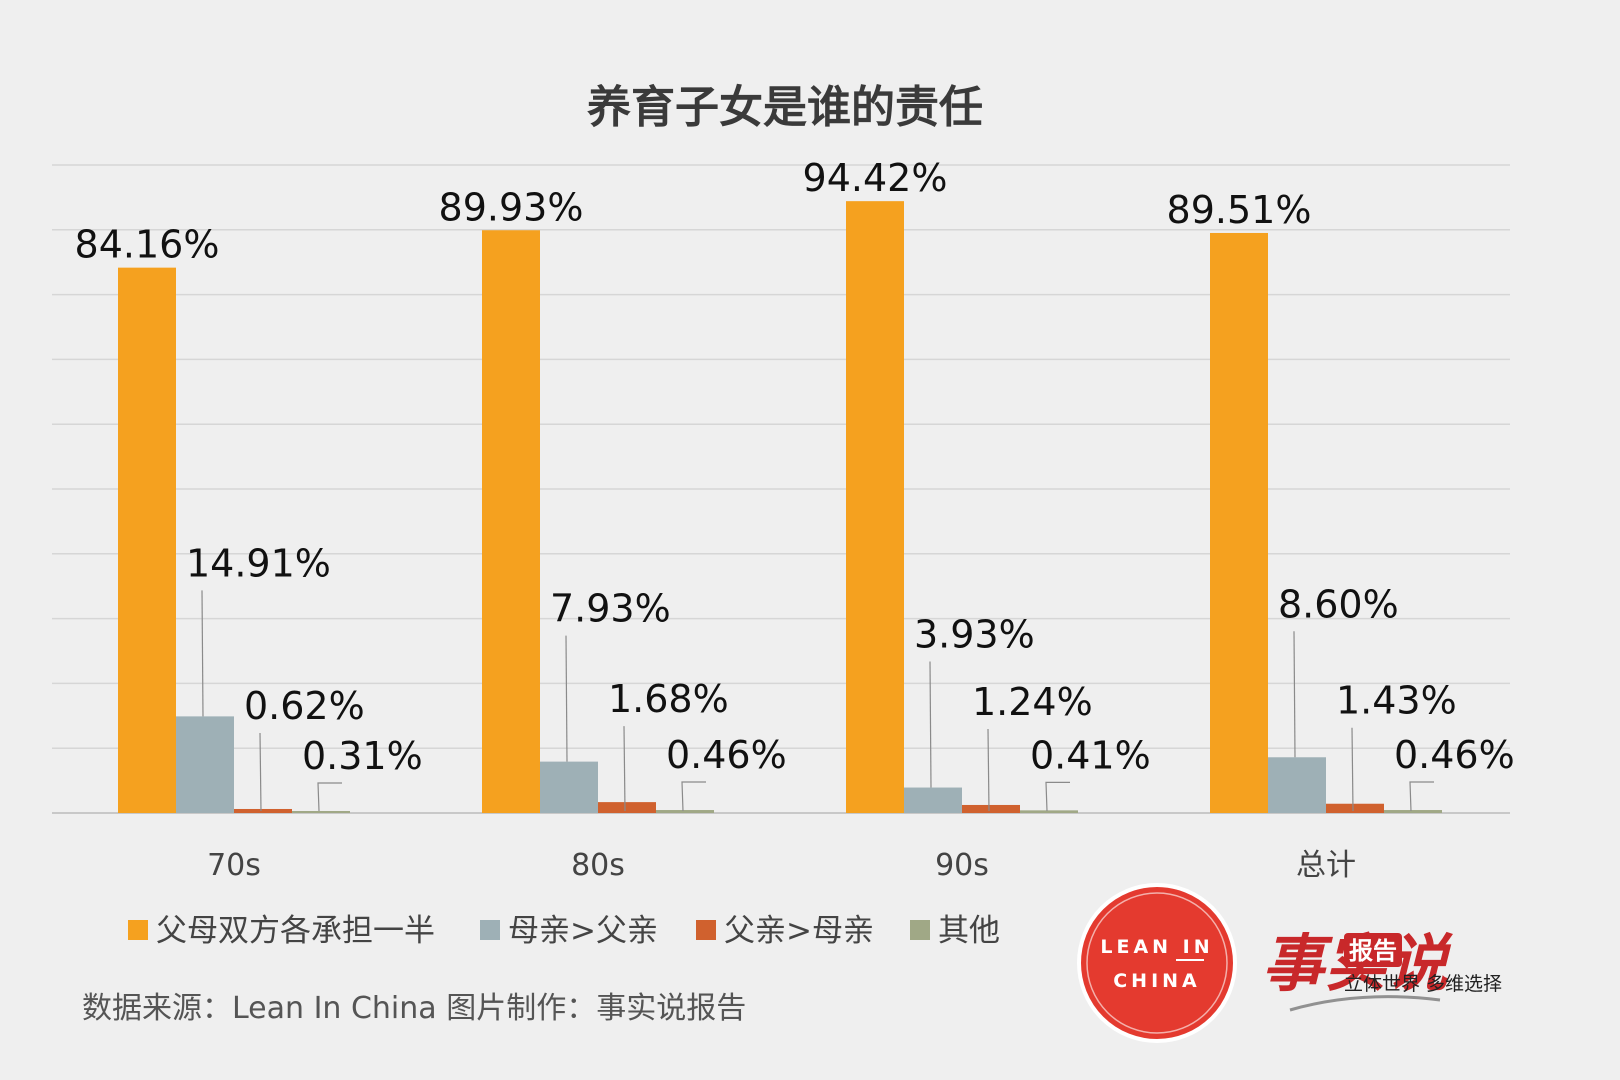 Image resolution: width=1620 pixels, height=1080 pixels. What do you see at coordinates (781, 865) in the screenshot?
I see `category-labels: 70s 80s 90s 总计` at bounding box center [781, 865].